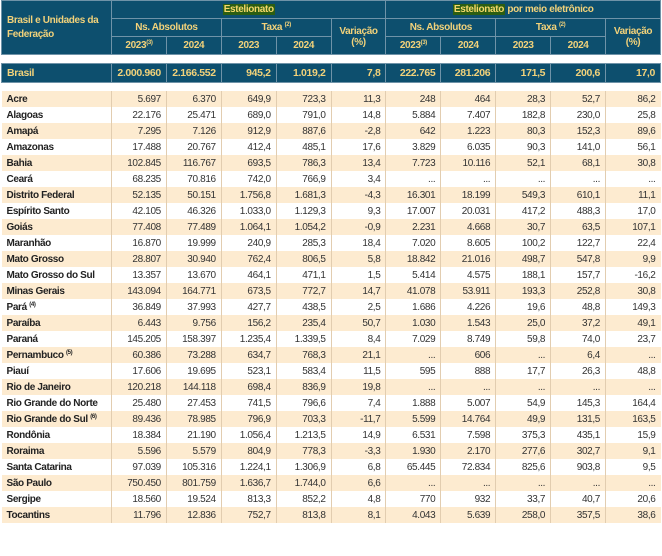 This screenshot has height=556, width=662. What do you see at coordinates (248, 467) in the screenshot?
I see `value-cell: 1.224,1` at bounding box center [248, 467].